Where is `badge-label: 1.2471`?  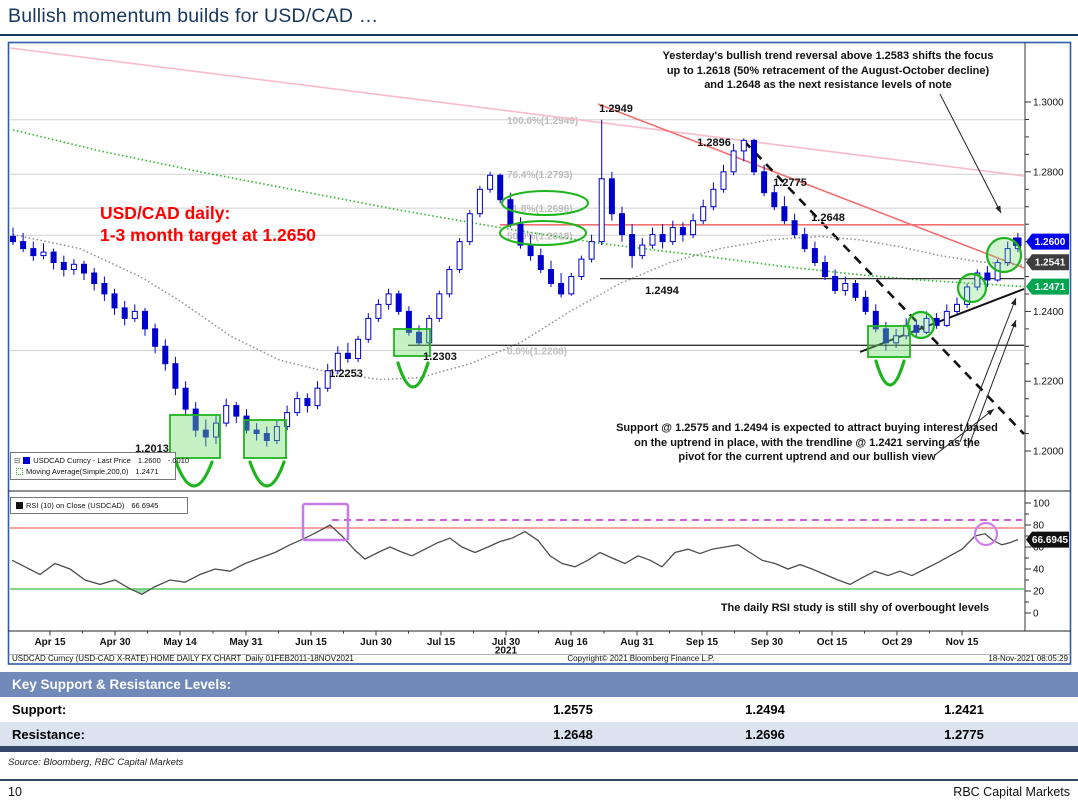 badge-label: 1.2471 is located at coordinates (1050, 287).